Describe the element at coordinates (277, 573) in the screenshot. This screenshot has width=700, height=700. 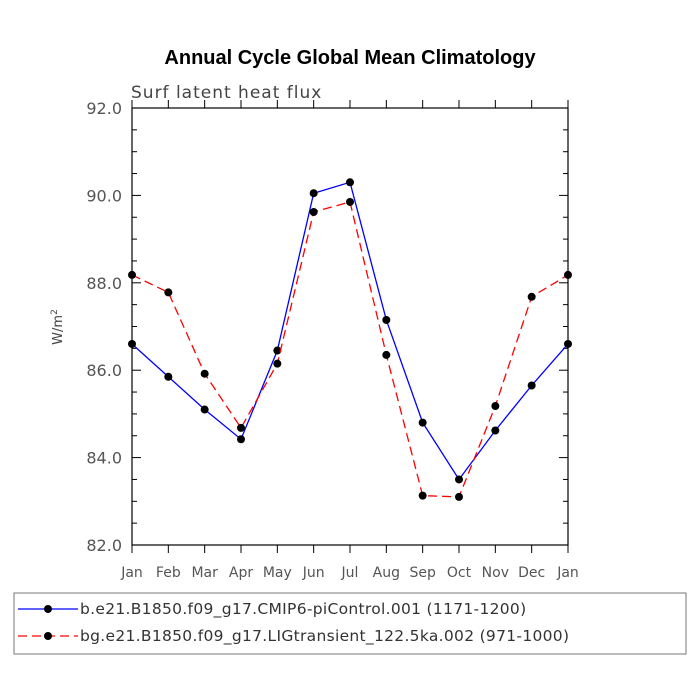
I see `x-tick-label: May` at that location.